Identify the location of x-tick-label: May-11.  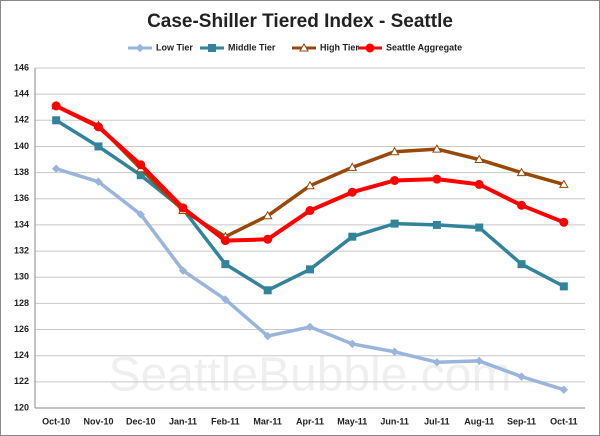
(352, 421).